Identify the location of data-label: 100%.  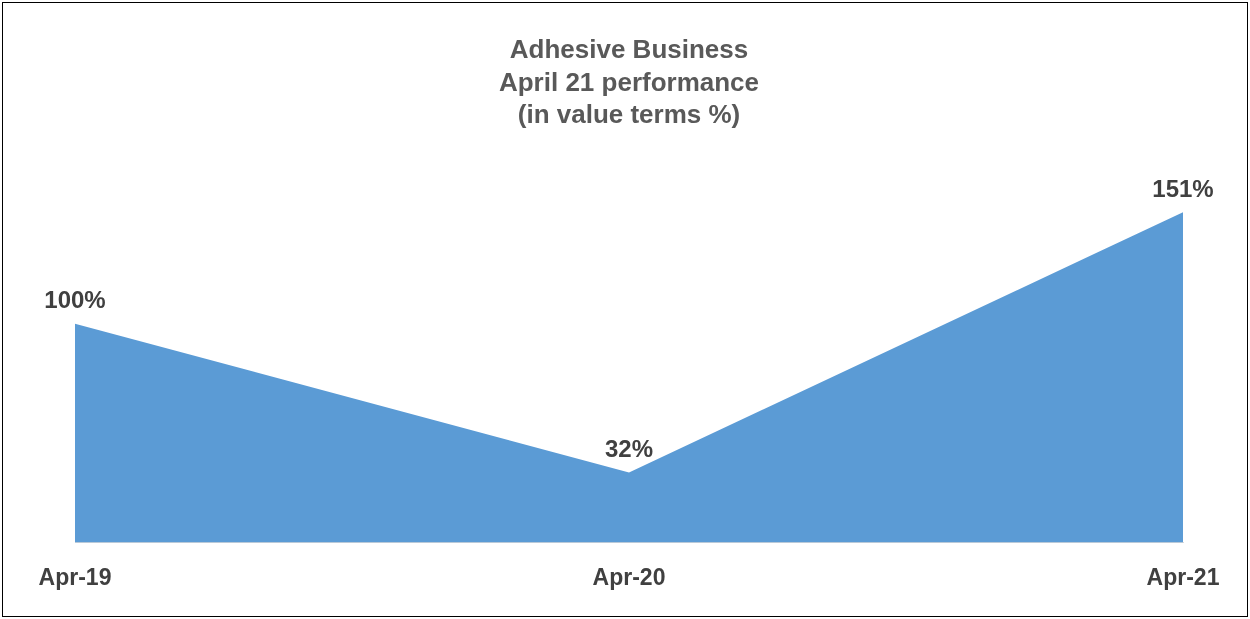
(75, 300).